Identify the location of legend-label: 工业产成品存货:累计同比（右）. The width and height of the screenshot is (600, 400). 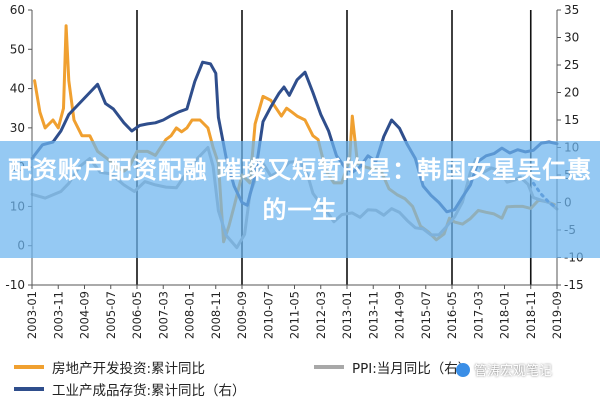
(149, 391).